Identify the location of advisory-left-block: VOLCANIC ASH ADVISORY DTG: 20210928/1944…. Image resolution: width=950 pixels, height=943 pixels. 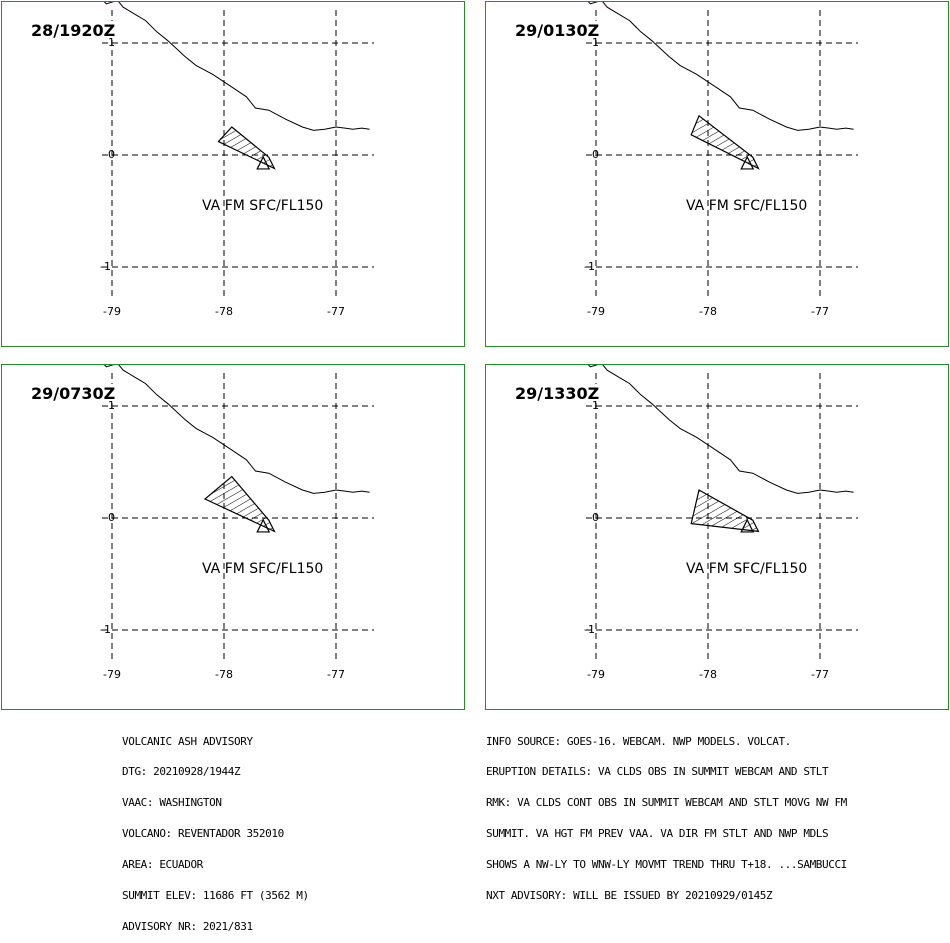
(215, 829).